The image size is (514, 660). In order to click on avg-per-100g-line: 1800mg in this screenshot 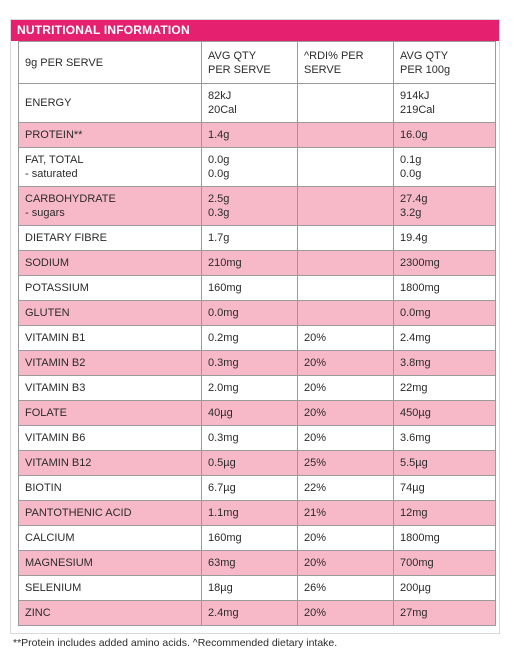, I will do `click(420, 288)`.